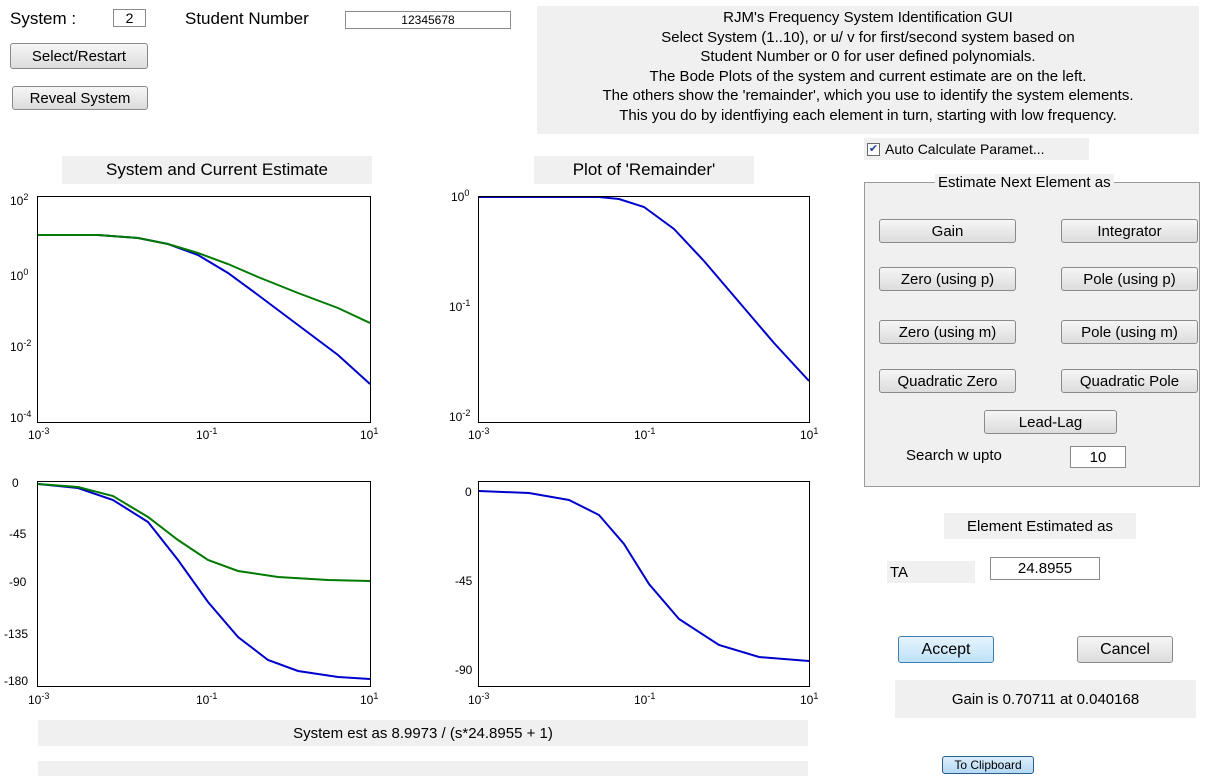  What do you see at coordinates (644, 170) in the screenshot?
I see `right-plot-title: Plot of 'Remainder'` at bounding box center [644, 170].